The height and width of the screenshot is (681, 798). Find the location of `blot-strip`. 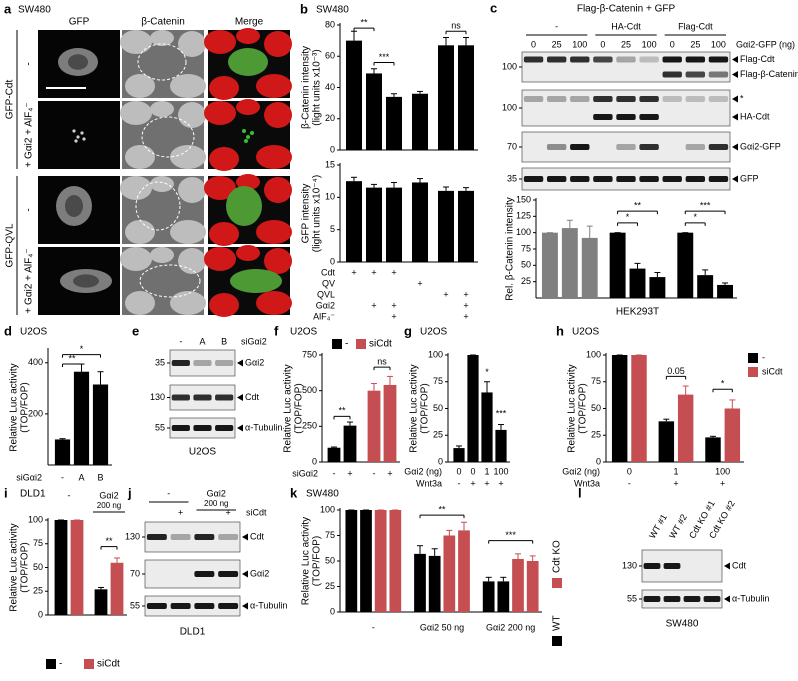

blot-strip is located at coordinates (626, 108).